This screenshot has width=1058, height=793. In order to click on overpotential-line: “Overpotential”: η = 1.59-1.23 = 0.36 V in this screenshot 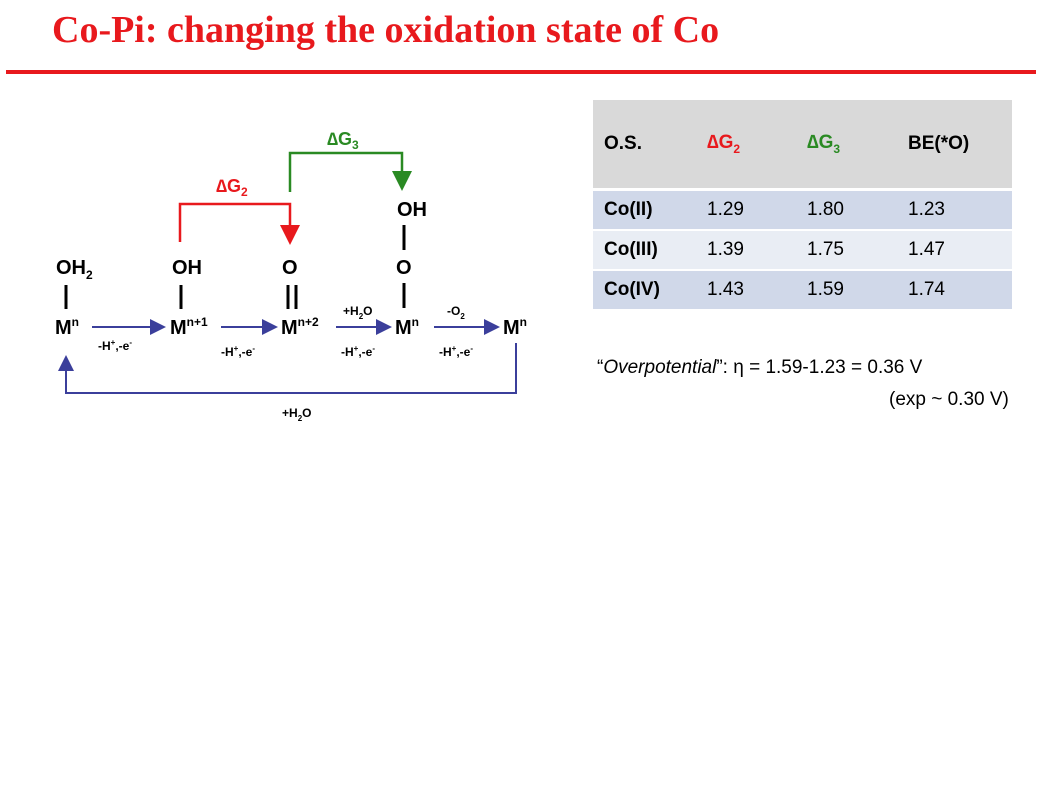, I will do `click(760, 367)`.